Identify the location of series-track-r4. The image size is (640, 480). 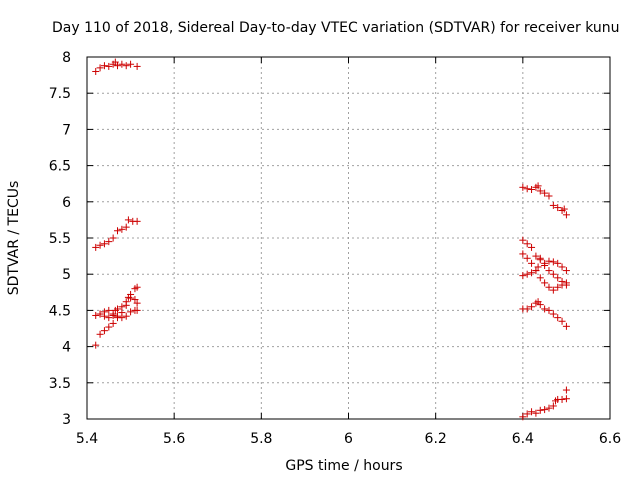
(544, 267).